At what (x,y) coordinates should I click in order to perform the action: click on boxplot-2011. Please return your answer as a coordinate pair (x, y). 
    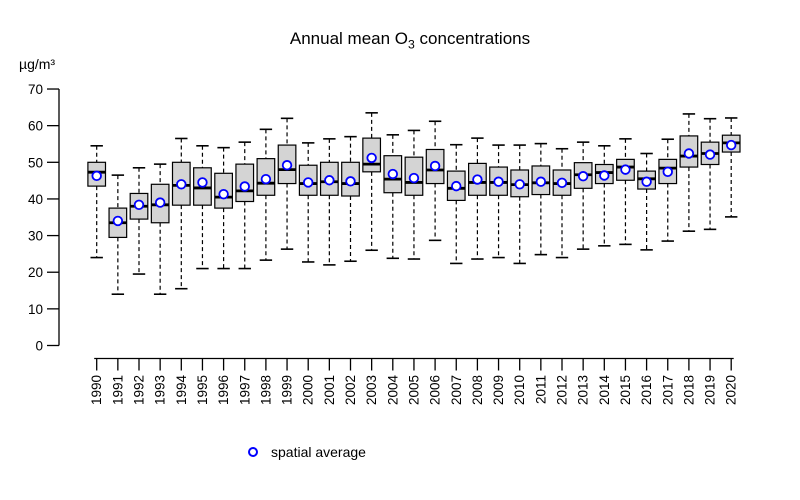
    Looking at the image, I should click on (541, 199).